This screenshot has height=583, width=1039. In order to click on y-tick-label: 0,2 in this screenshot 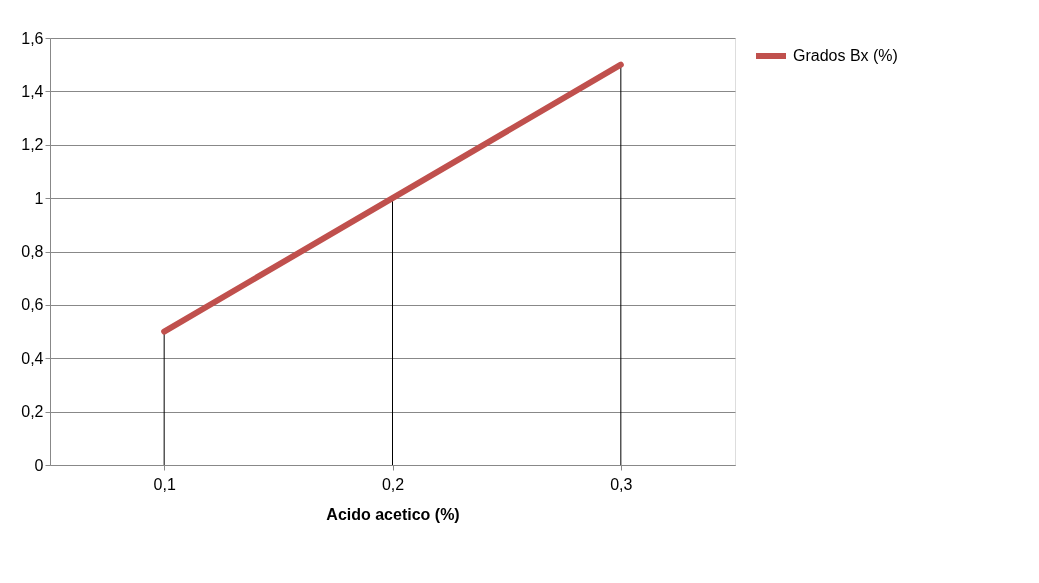, I will do `click(32, 412)`.